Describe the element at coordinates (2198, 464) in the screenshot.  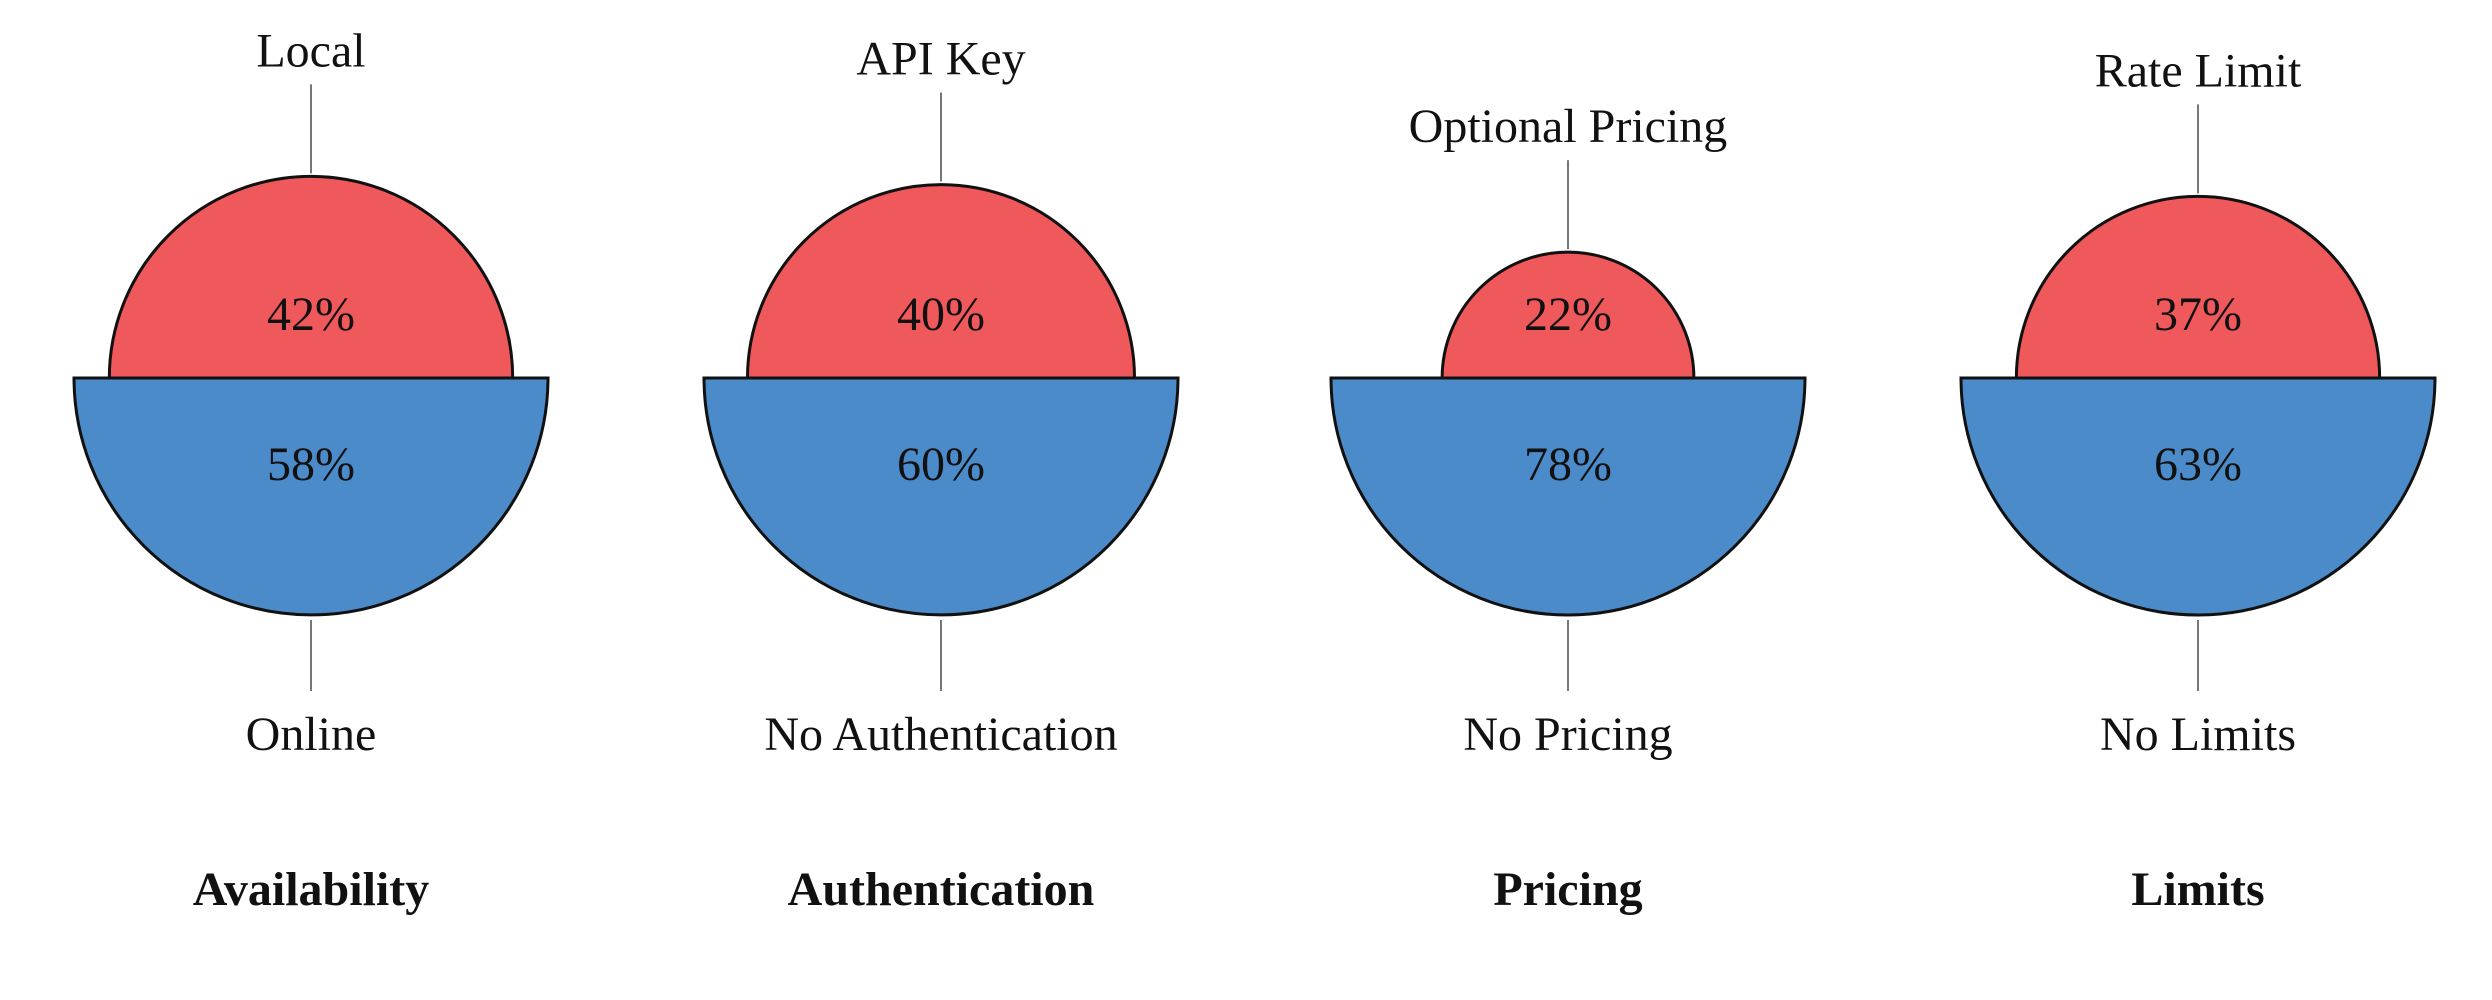
I see `bottom-percent-label: 63%` at that location.